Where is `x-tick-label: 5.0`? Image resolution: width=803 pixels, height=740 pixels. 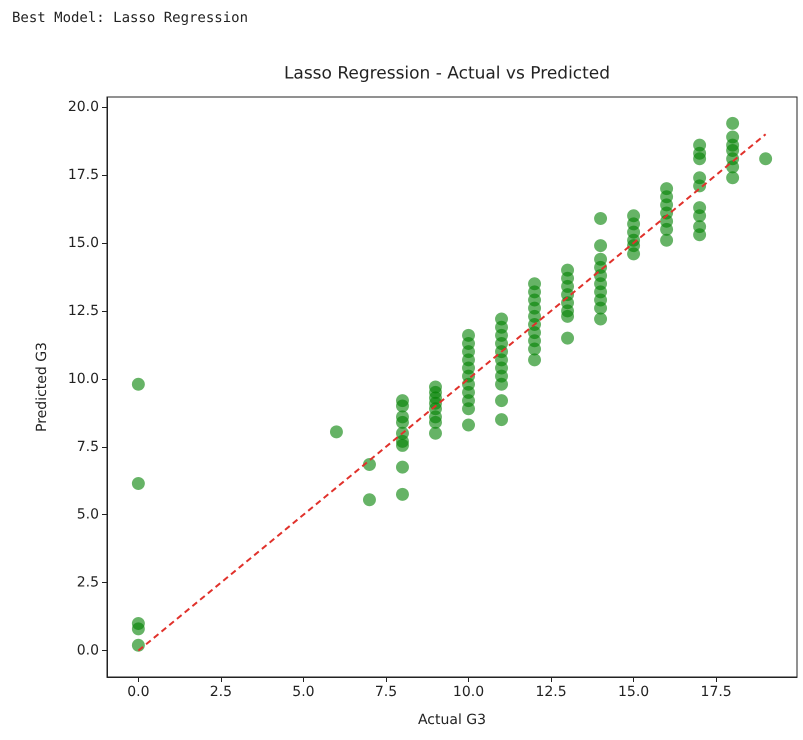 x-tick-label: 5.0 is located at coordinates (303, 692).